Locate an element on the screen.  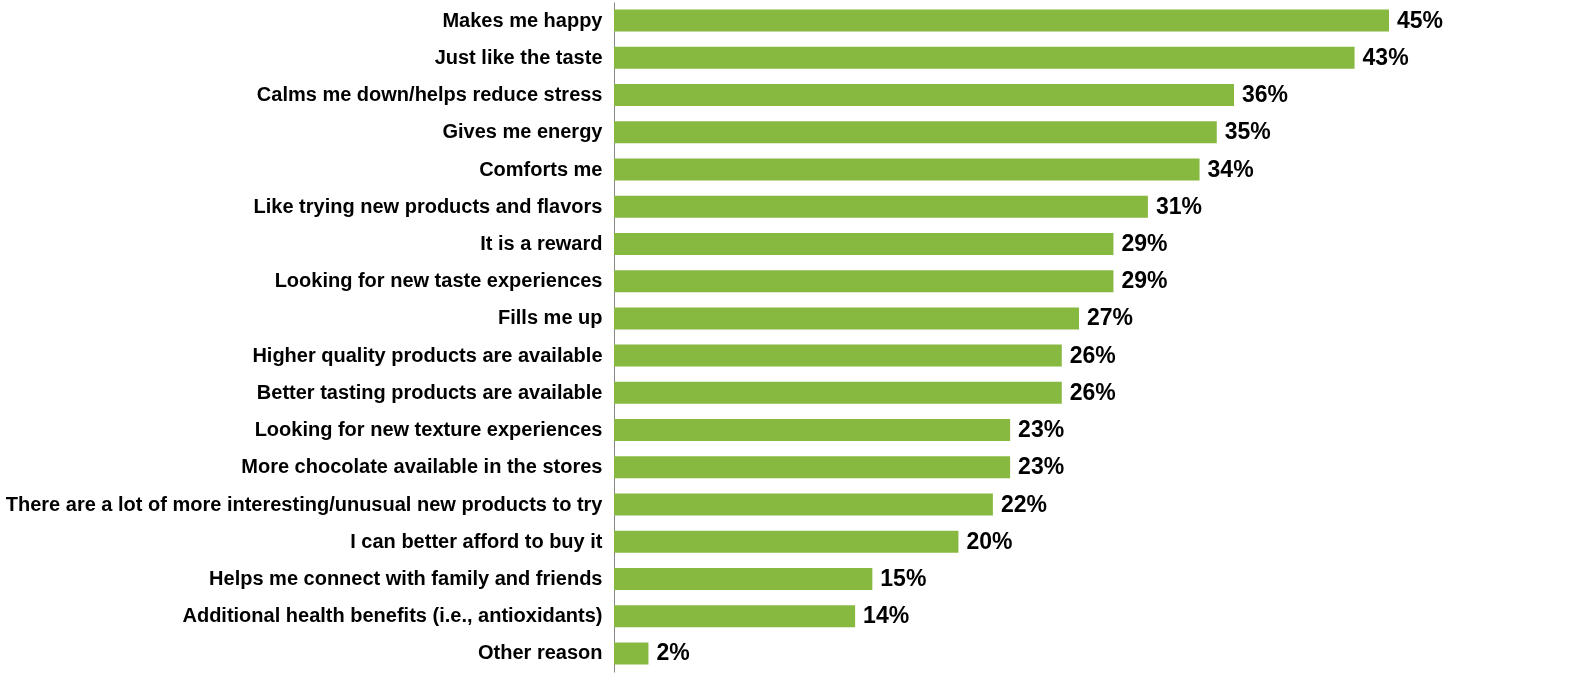
y-tick-label: Higher quality products are available is located at coordinates (427, 354).